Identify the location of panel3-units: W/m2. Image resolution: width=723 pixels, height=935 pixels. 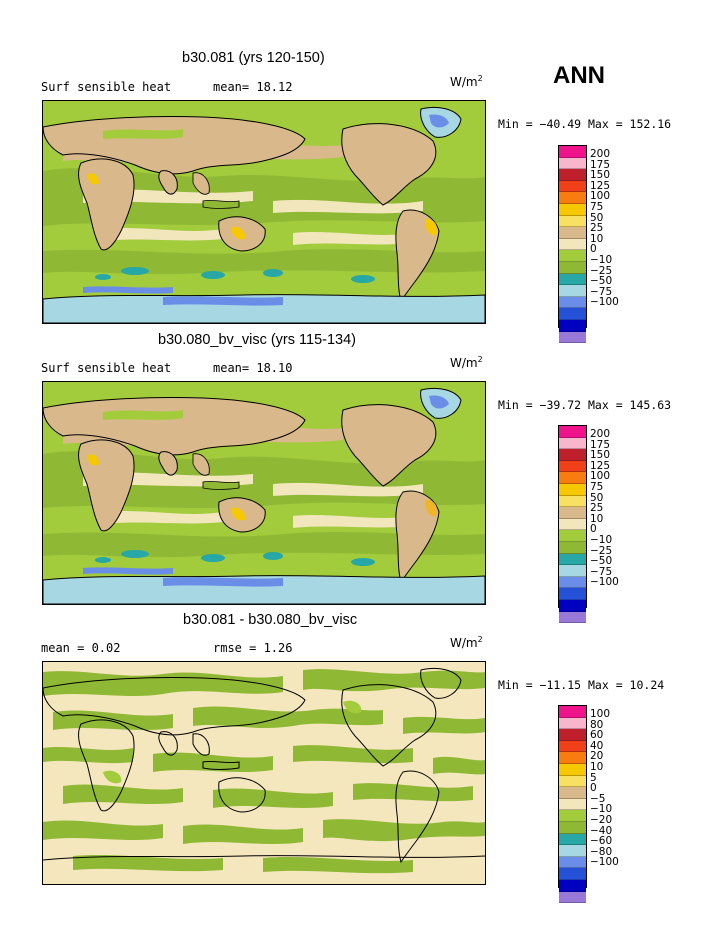
(466, 642).